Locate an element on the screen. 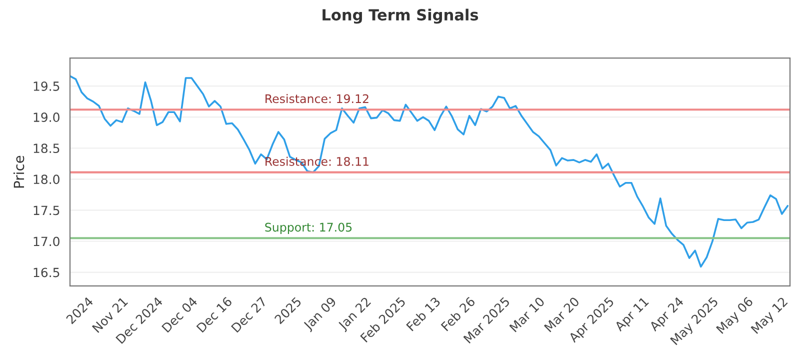 The height and width of the screenshot is (350, 800). ref-line-label: Support: 17.05 is located at coordinates (308, 228).